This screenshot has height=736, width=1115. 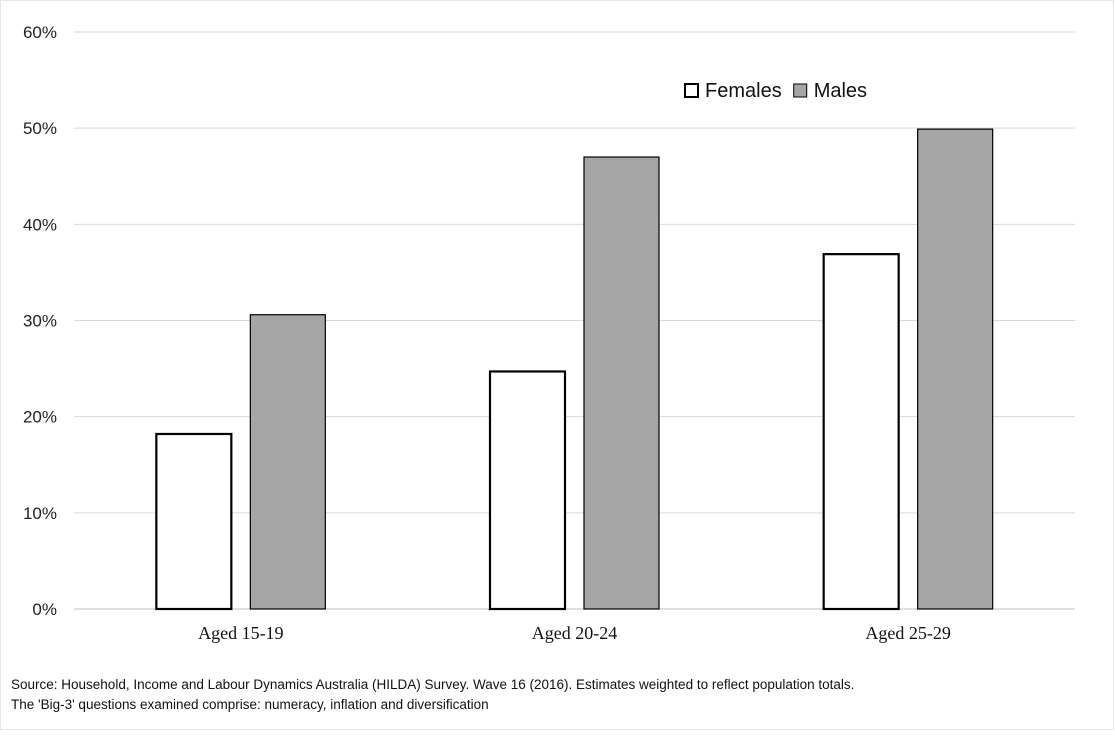 What do you see at coordinates (574, 633) in the screenshot?
I see `x-tick-label: Aged 20-24` at bounding box center [574, 633].